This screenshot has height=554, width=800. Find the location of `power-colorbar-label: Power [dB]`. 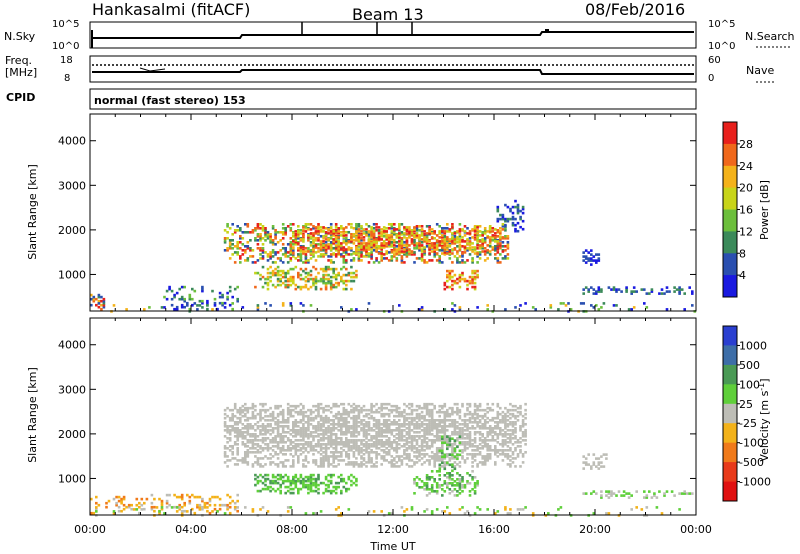

power-colorbar-label: Power [dB] is located at coordinates (764, 210).